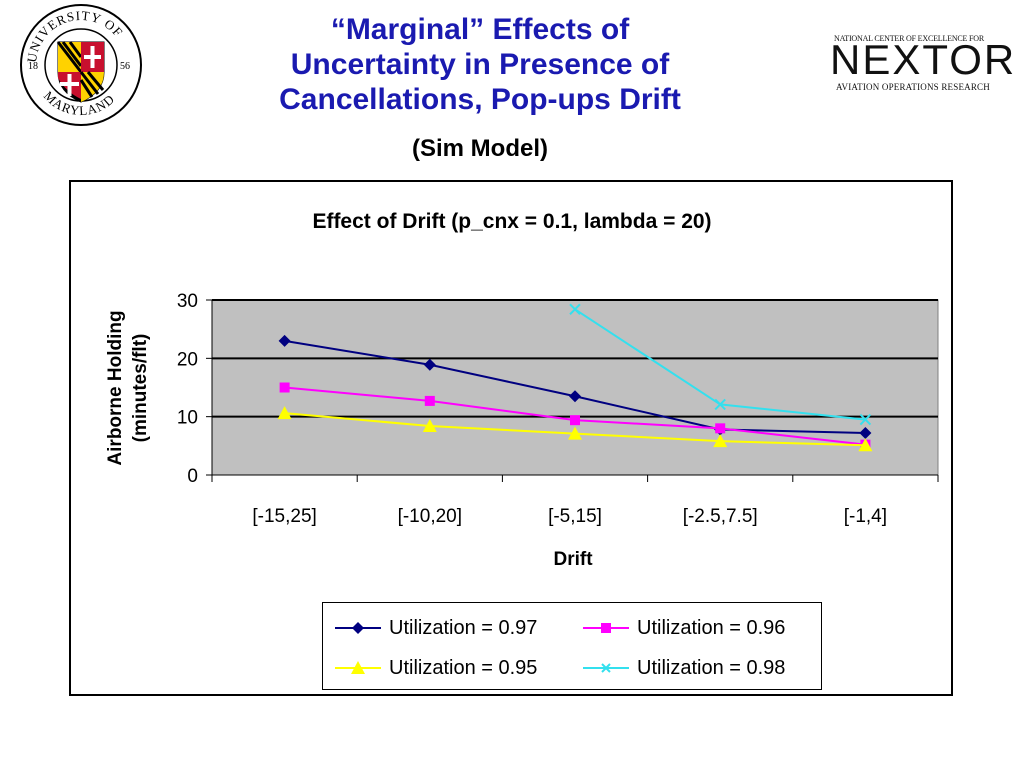  Describe the element at coordinates (187, 301) in the screenshot. I see `y-tick-label-30: 30` at that location.